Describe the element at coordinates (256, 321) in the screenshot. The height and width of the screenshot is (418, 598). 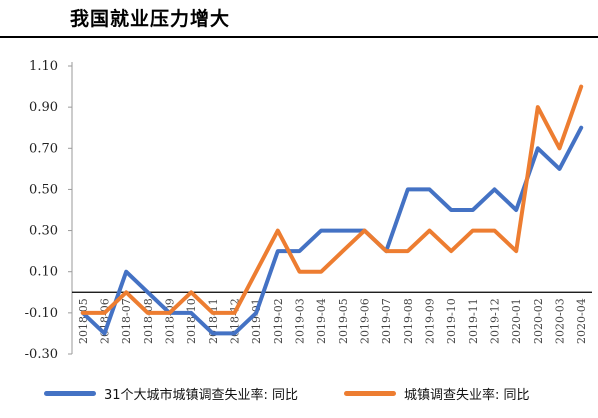
I see `x-tick-label: 2019-01` at that location.